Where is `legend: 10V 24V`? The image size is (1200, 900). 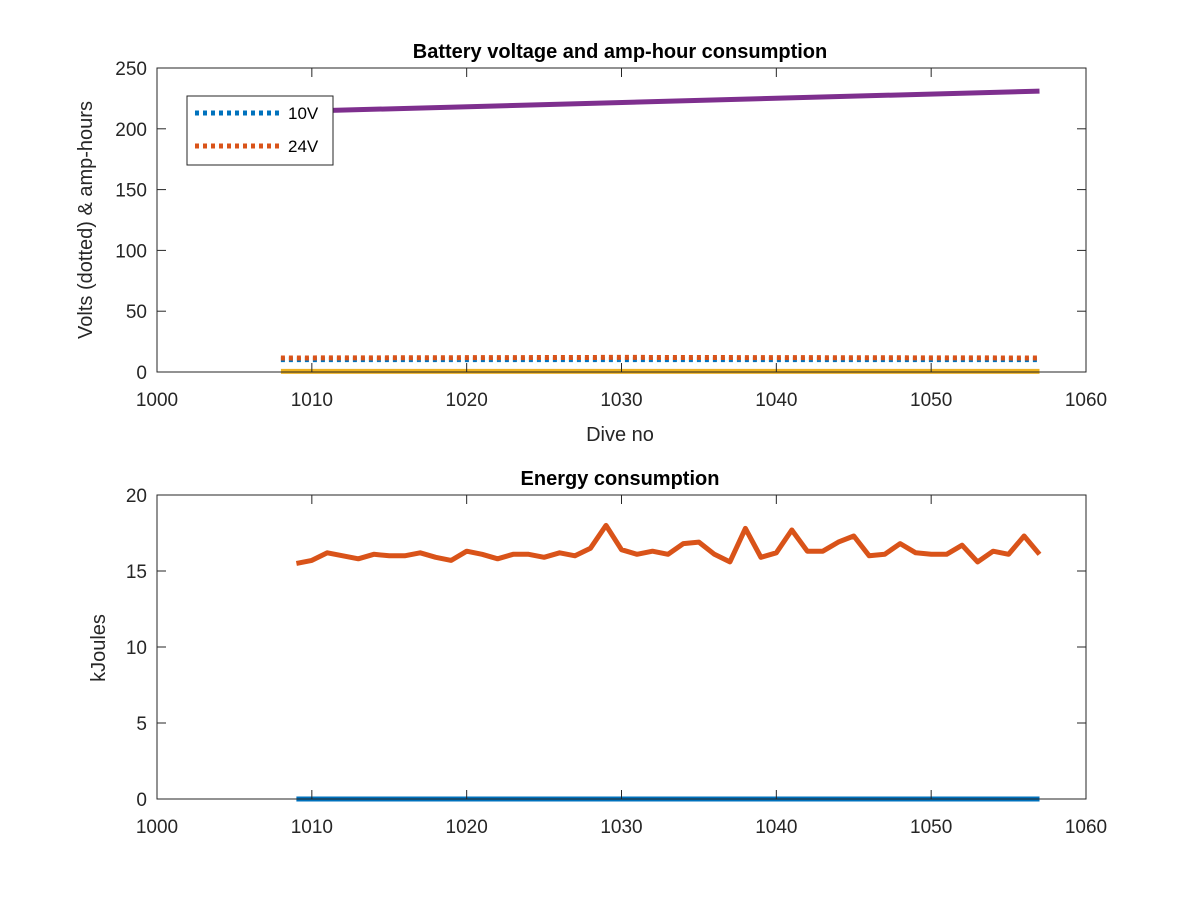 legend: 10V 24V is located at coordinates (260, 130).